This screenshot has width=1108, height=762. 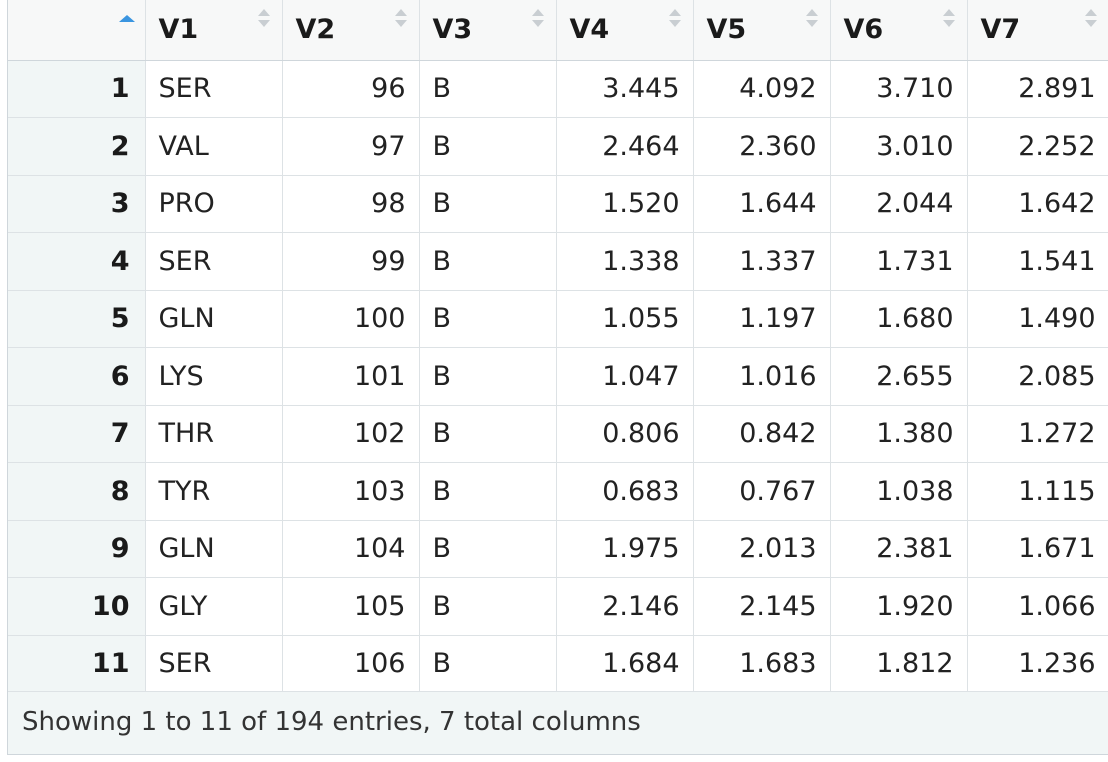 I want to click on cell-v7: 1.066, so click(x=1037, y=606).